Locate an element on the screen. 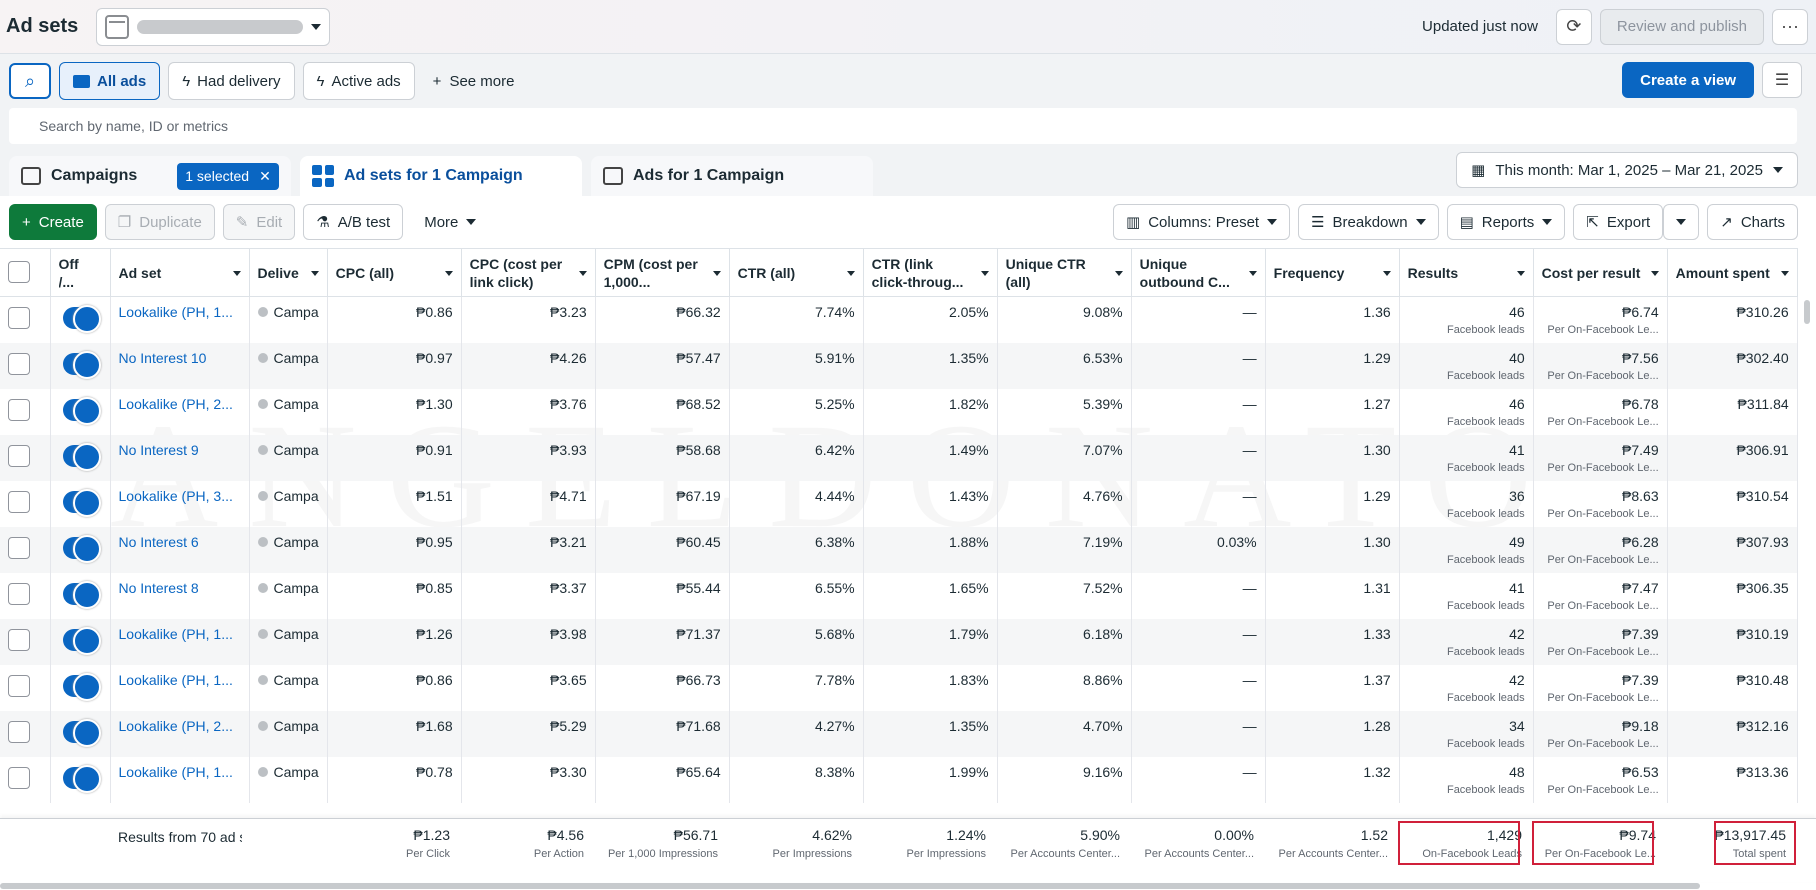 Image resolution: width=1816 pixels, height=890 pixels. column-header: Ad set is located at coordinates (180, 272).